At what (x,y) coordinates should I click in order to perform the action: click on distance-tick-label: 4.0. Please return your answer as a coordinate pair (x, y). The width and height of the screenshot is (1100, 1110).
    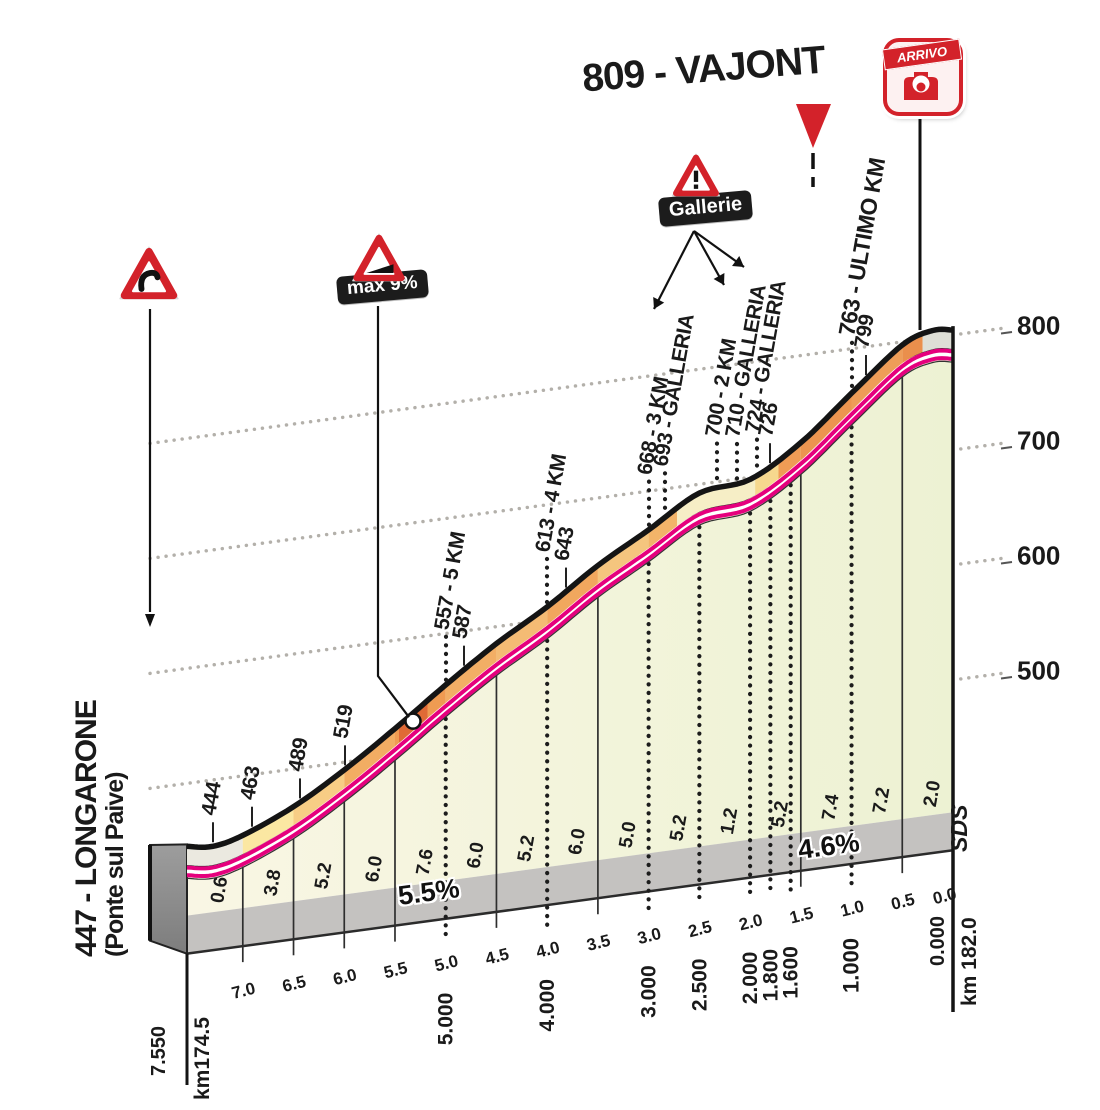
    Looking at the image, I should click on (548, 950).